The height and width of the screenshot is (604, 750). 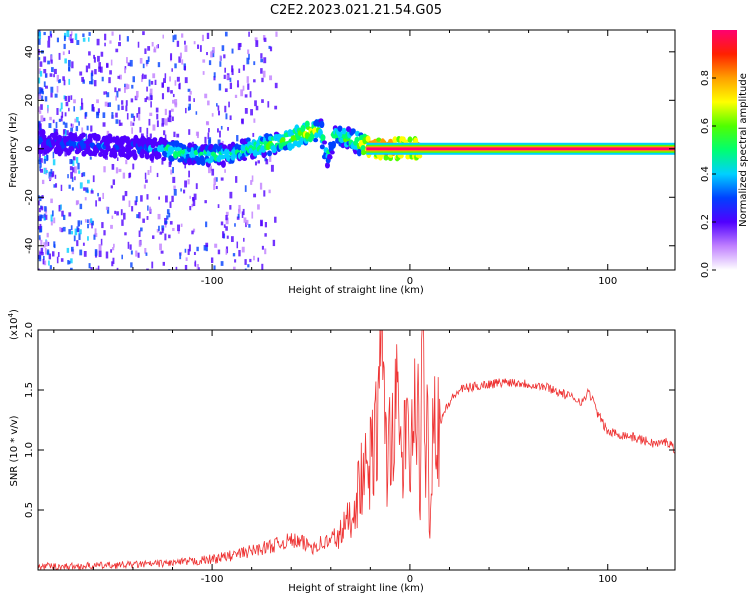 What do you see at coordinates (708, 174) in the screenshot?
I see `colorbar-ticks: 0.0 0.2 0.4 0.6 0.8` at bounding box center [708, 174].